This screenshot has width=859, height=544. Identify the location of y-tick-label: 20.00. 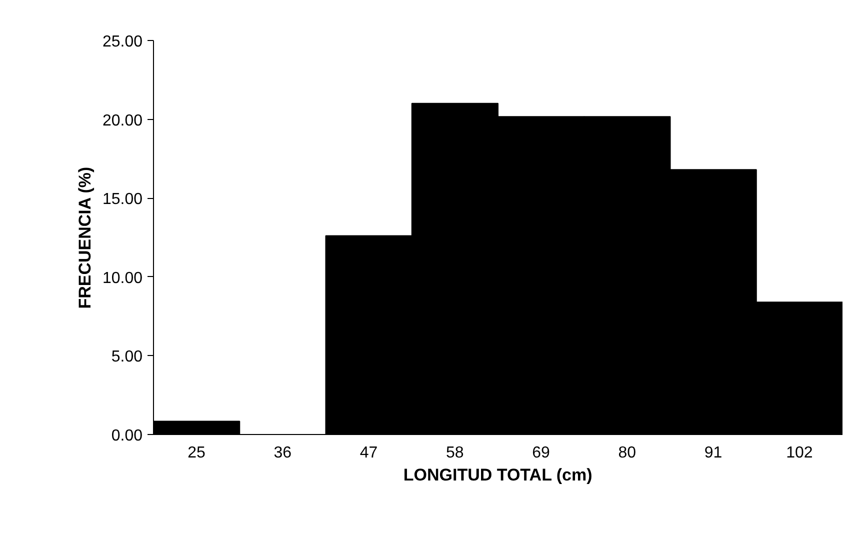
(122, 121).